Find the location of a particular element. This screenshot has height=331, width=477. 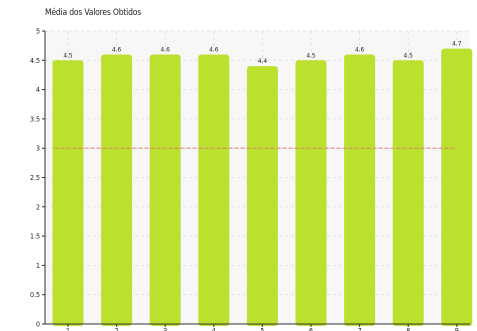

x-tick-label: 9 is located at coordinates (457, 329).